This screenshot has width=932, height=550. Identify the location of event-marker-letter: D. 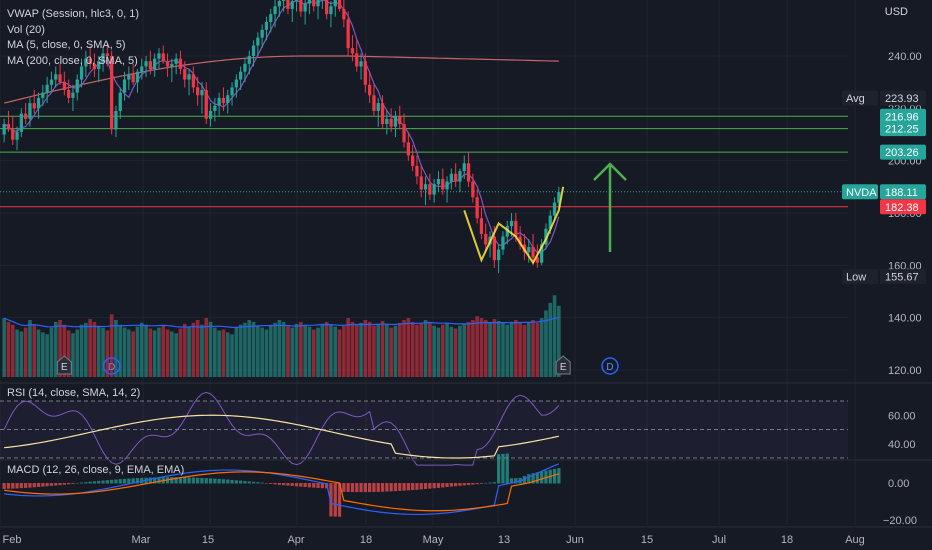
(111, 367).